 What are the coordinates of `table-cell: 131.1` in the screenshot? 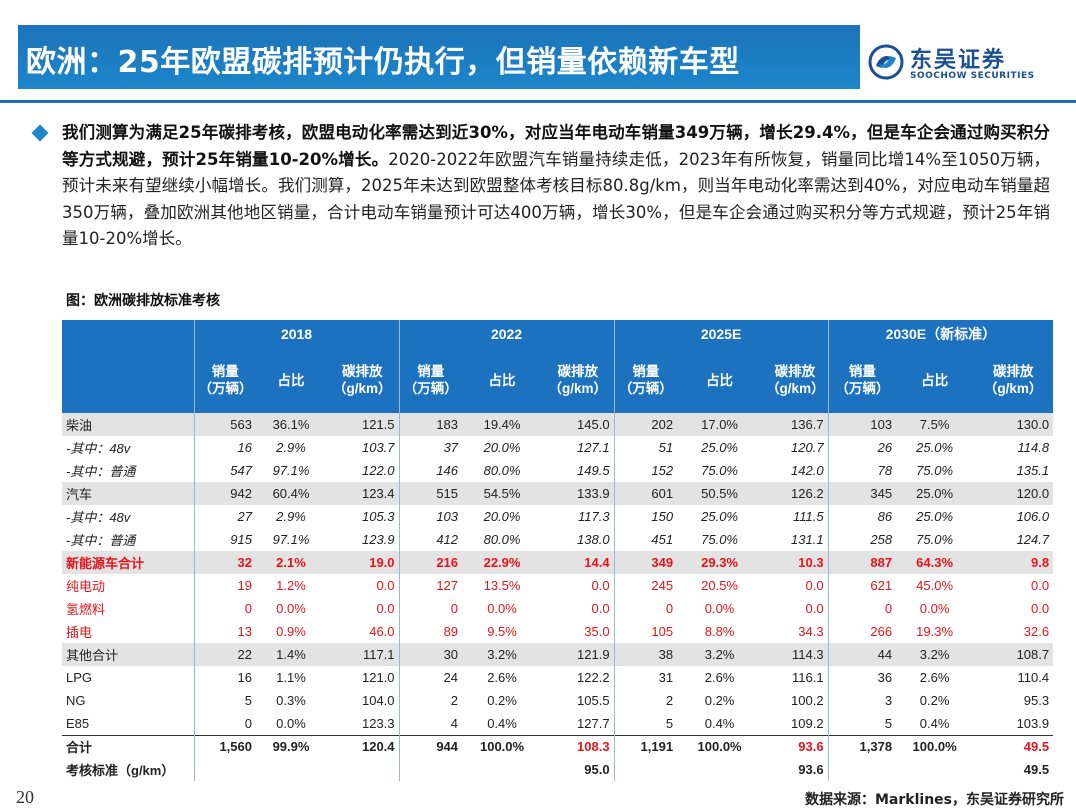 It's located at (807, 539).